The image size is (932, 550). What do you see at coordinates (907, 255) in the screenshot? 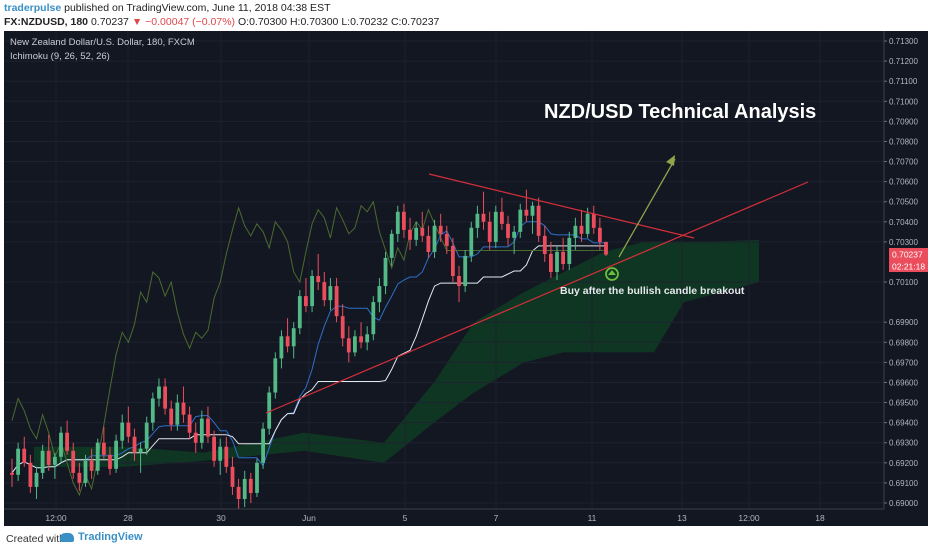
I see `last-price-axis-label: 0.70237` at bounding box center [907, 255].